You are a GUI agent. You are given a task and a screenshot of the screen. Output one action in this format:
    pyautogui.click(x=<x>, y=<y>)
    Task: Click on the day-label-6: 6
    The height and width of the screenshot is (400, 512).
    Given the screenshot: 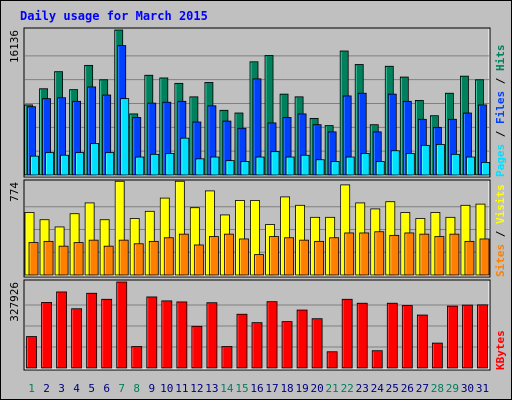 What is the action you would take?
    pyautogui.click(x=106, y=388)
    